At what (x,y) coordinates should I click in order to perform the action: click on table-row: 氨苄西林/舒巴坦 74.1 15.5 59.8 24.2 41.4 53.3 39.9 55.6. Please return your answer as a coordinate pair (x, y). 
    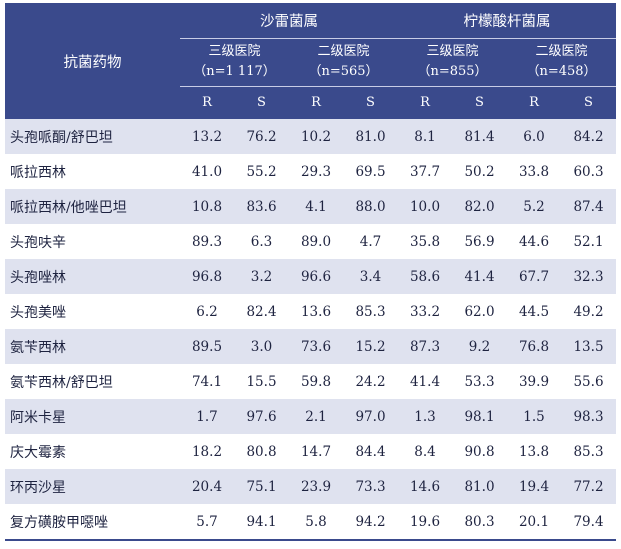
    Looking at the image, I should click on (310, 381).